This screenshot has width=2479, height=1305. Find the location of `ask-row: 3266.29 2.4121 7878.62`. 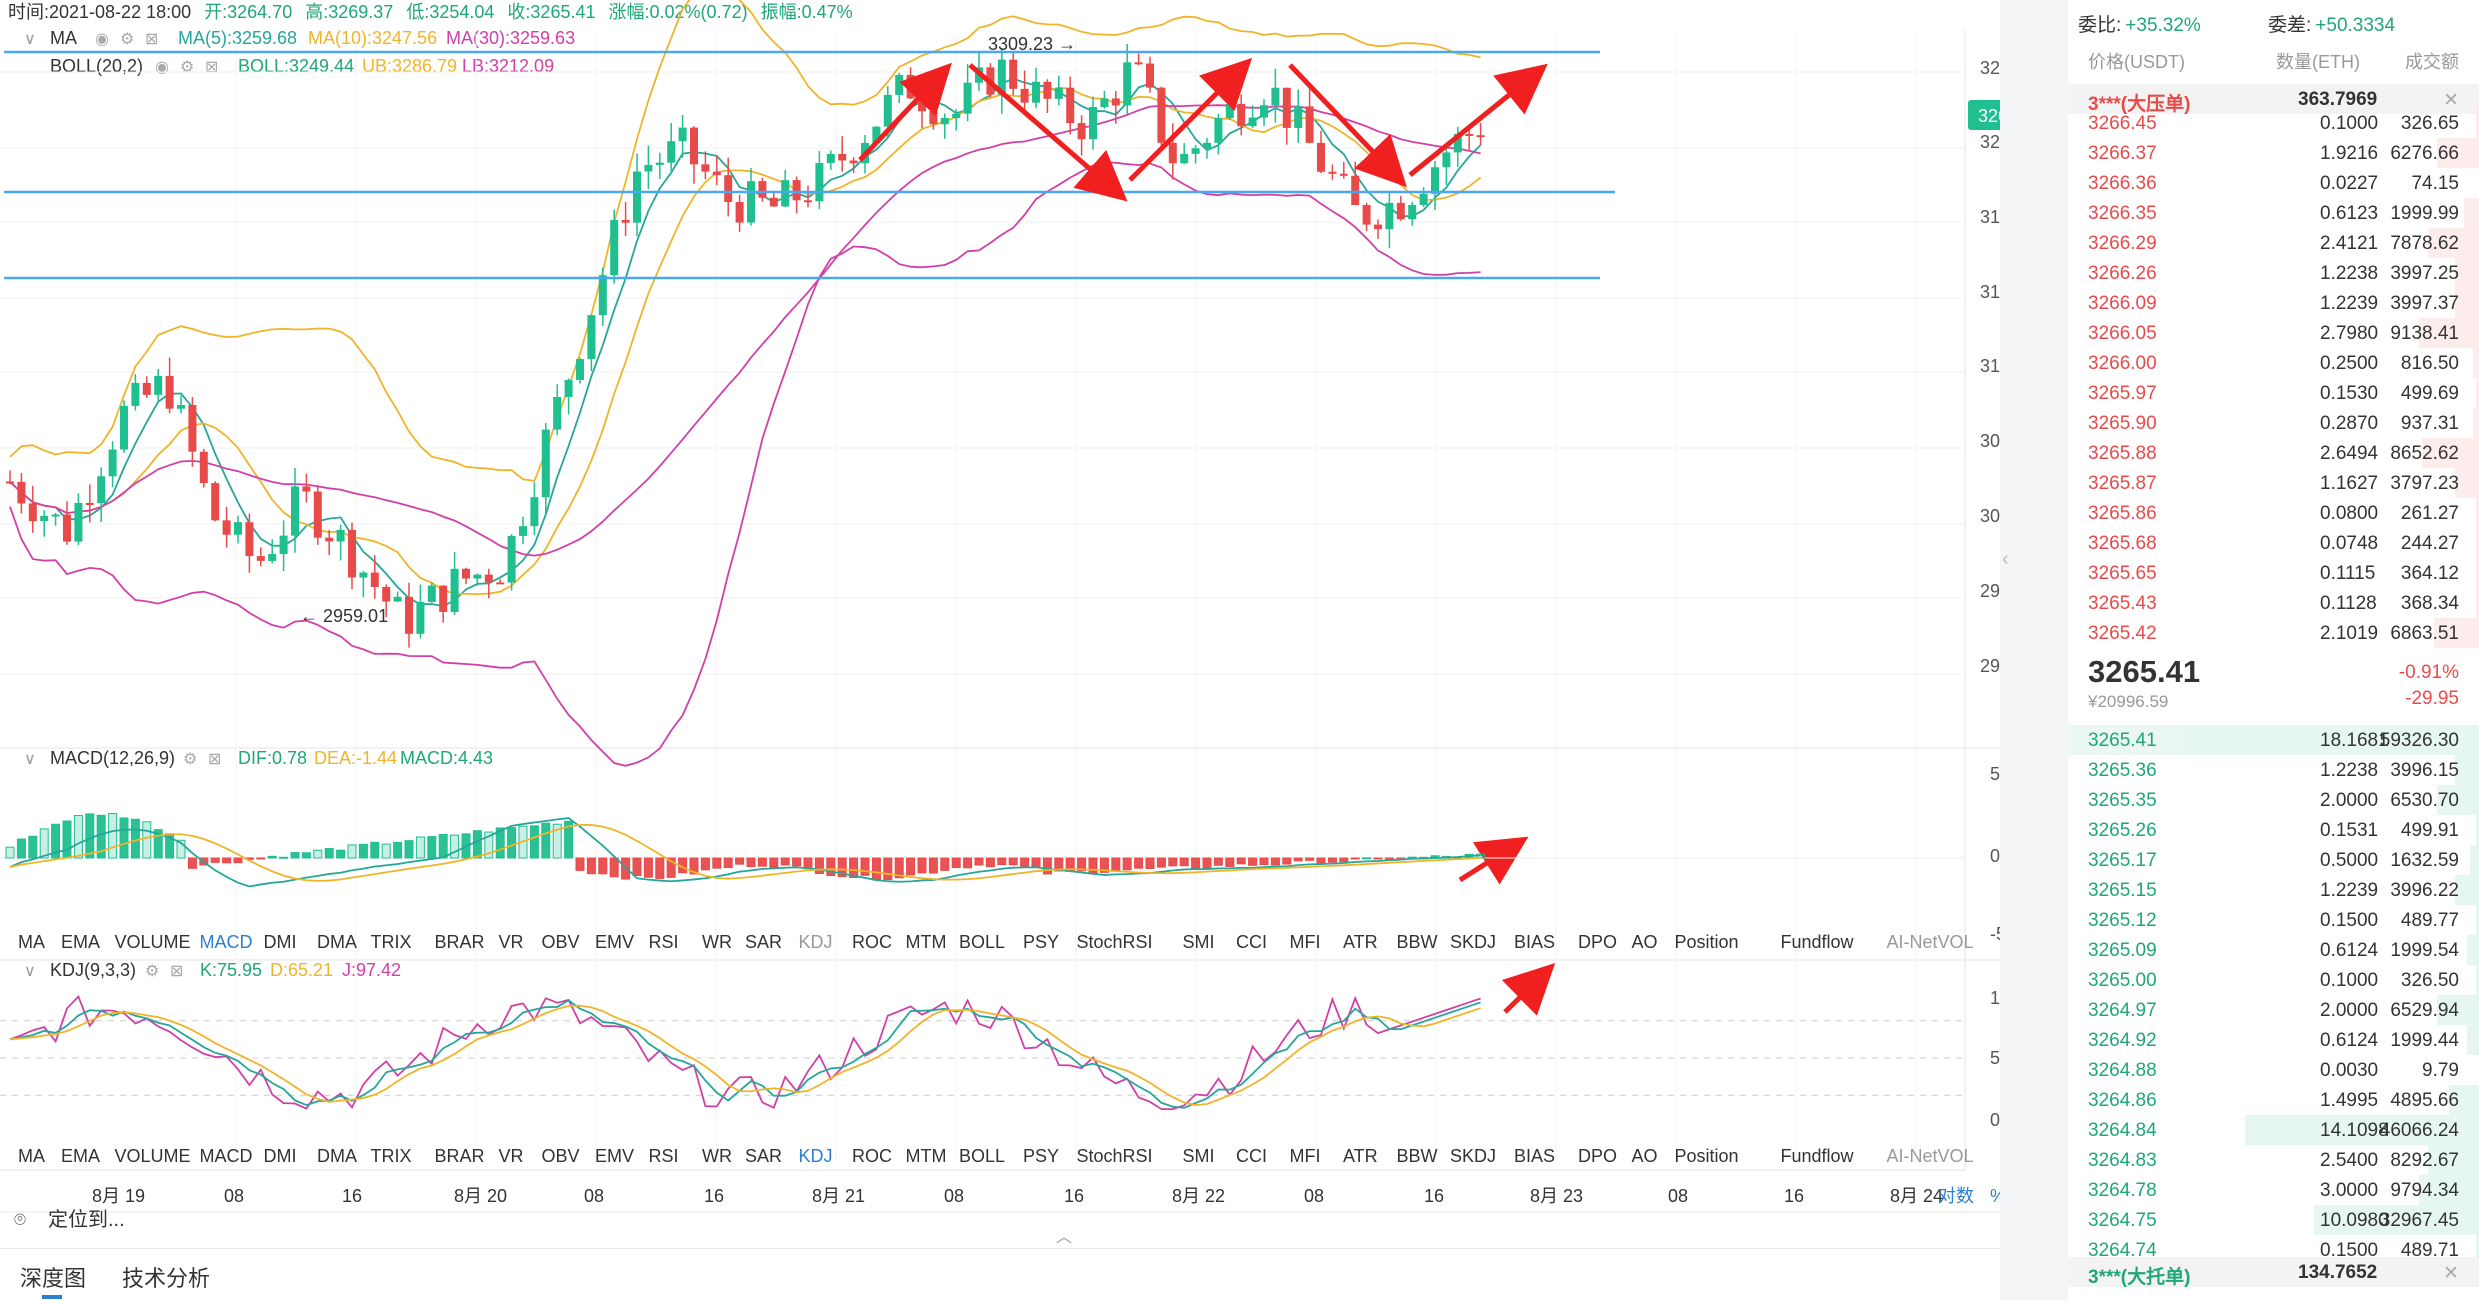

ask-row: 3266.29 2.4121 7878.62 is located at coordinates (2273, 243).